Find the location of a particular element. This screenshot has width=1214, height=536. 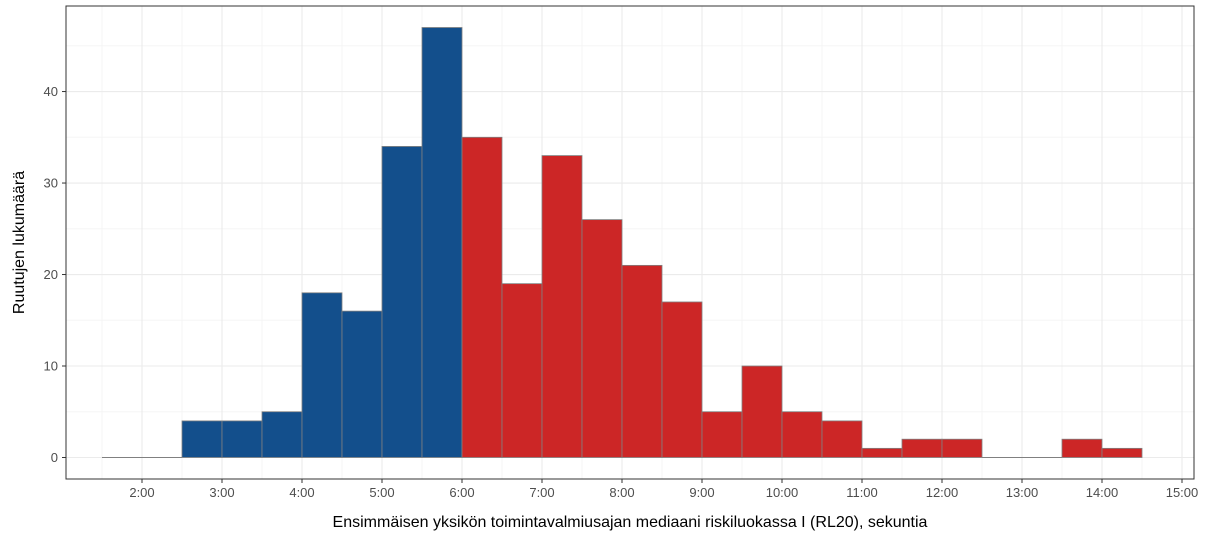

x-tick-label: 6:00 is located at coordinates (461, 492).